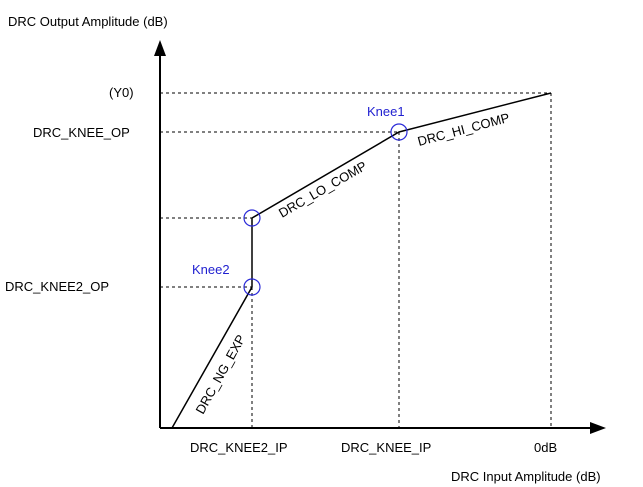 The height and width of the screenshot is (487, 643). I want to click on x-axis-arrow-icon, so click(598, 428).